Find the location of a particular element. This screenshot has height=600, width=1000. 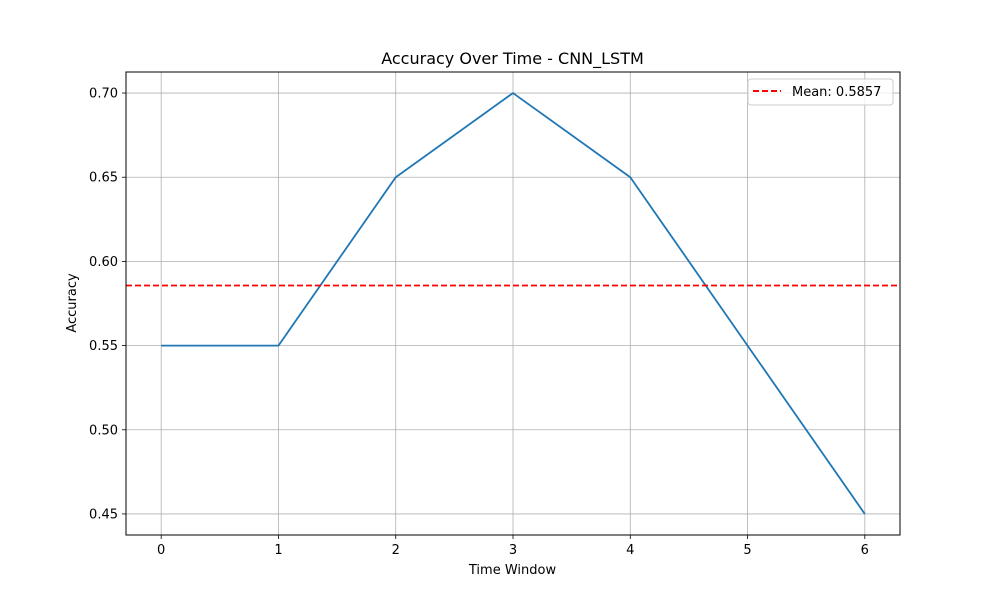

chart-title: Accuracy Over Time - CNN_LSTM is located at coordinates (512, 59).